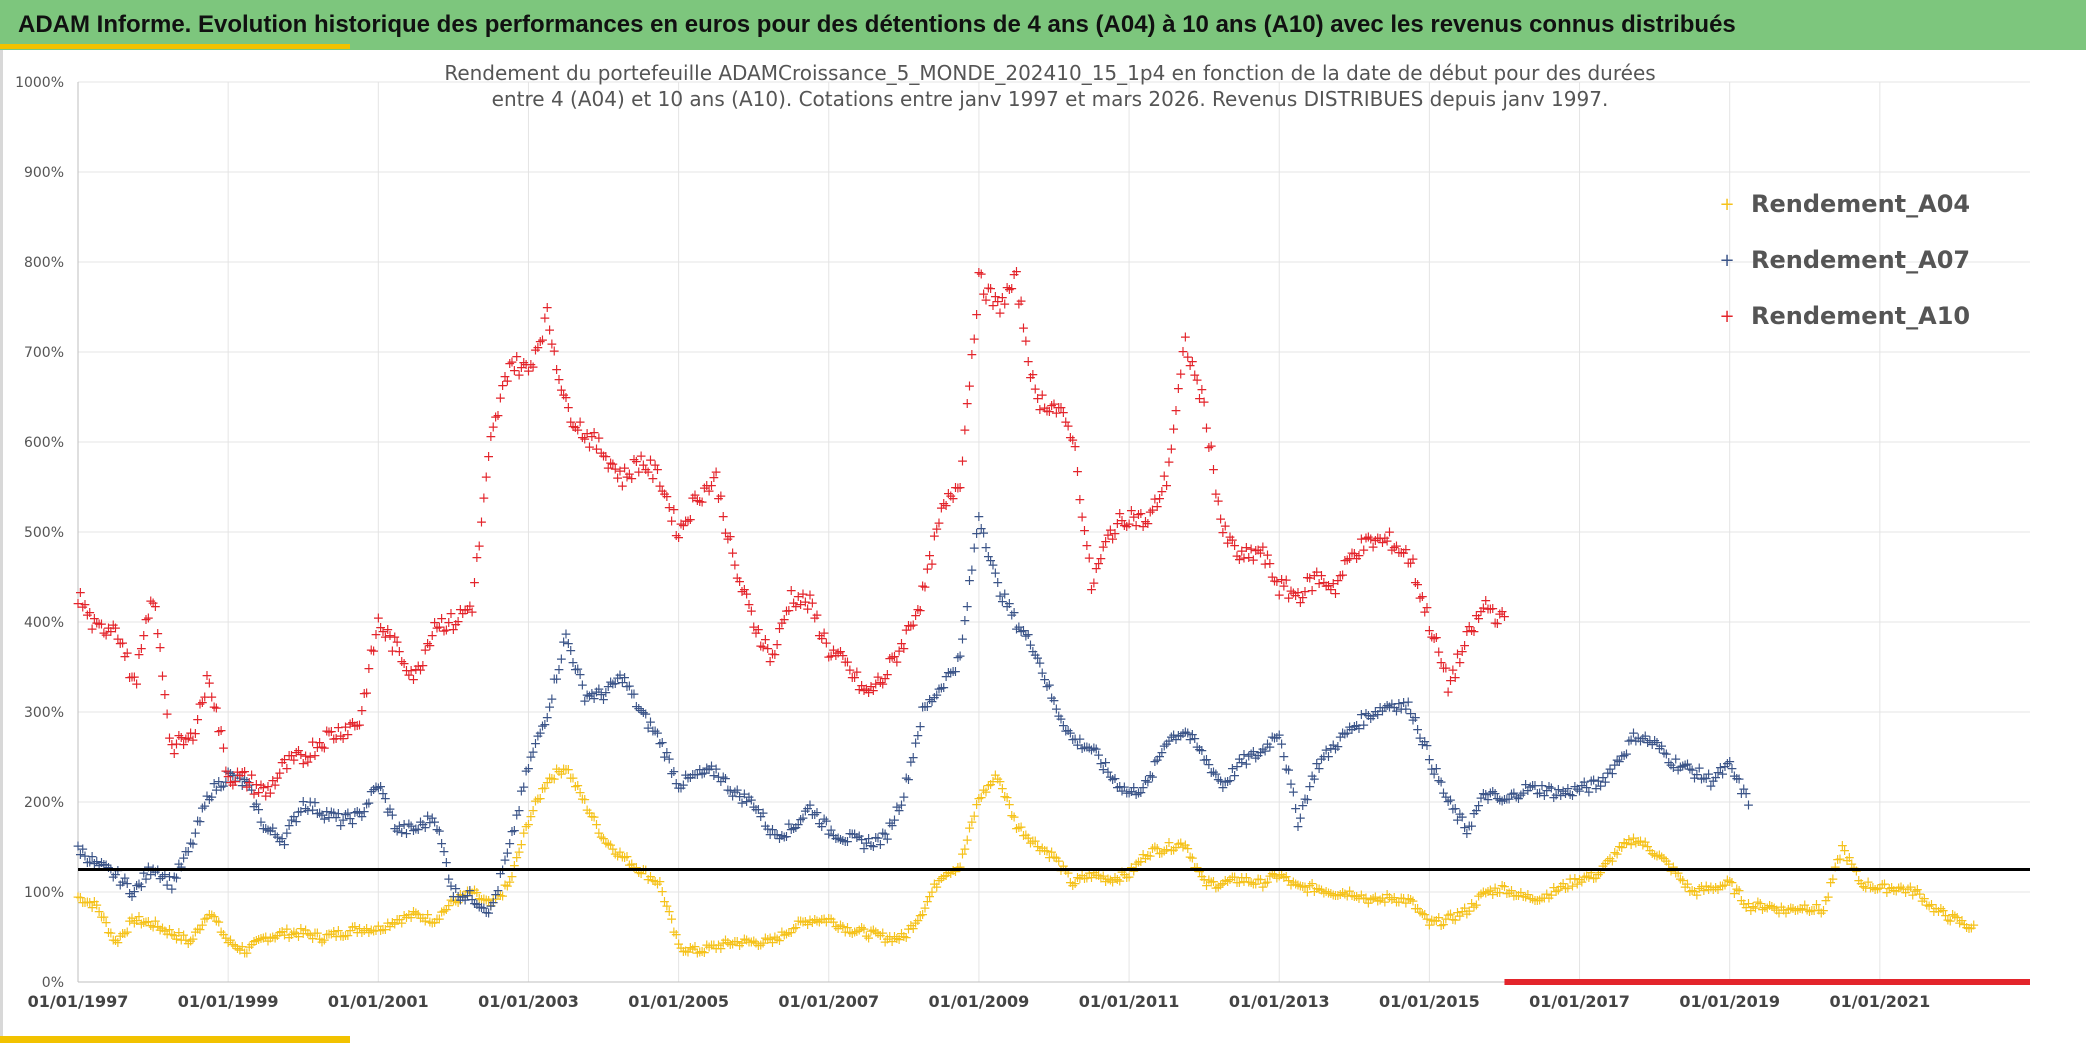  Describe the element at coordinates (1054, 926) in the screenshot. I see `reference-layer` at that location.